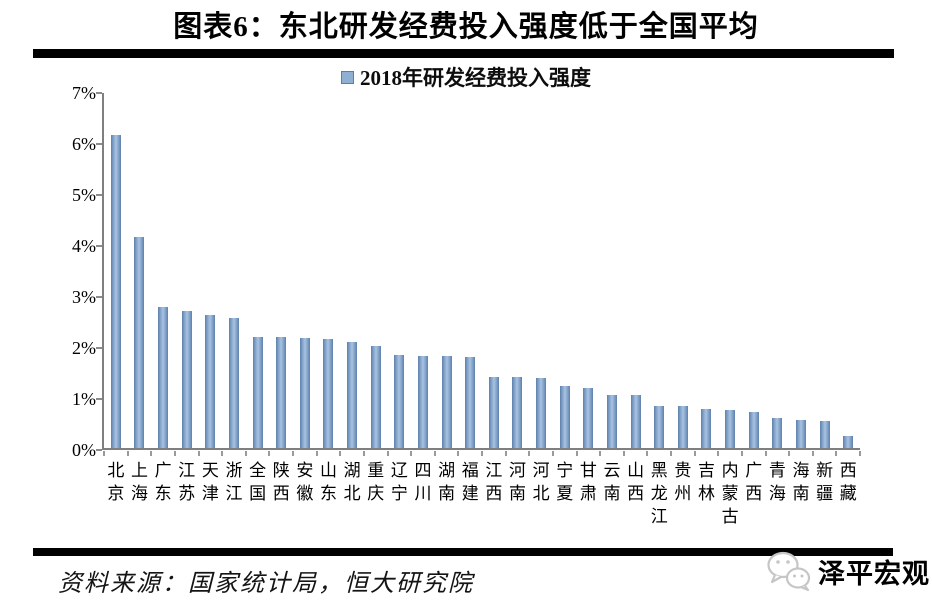 The image size is (932, 612). What do you see at coordinates (777, 432) in the screenshot?
I see `bar-青海` at bounding box center [777, 432].